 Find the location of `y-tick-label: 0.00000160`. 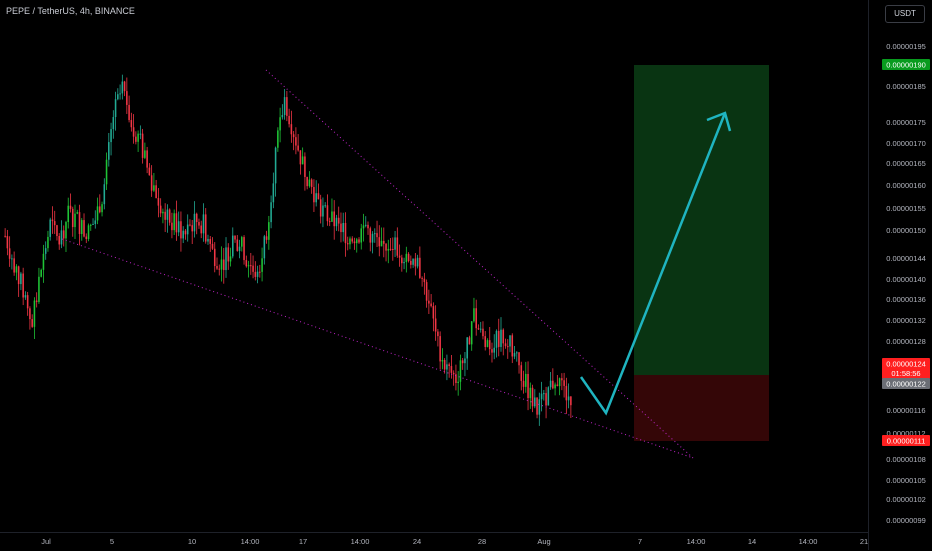

y-tick-label: 0.00000160 is located at coordinates (906, 185).